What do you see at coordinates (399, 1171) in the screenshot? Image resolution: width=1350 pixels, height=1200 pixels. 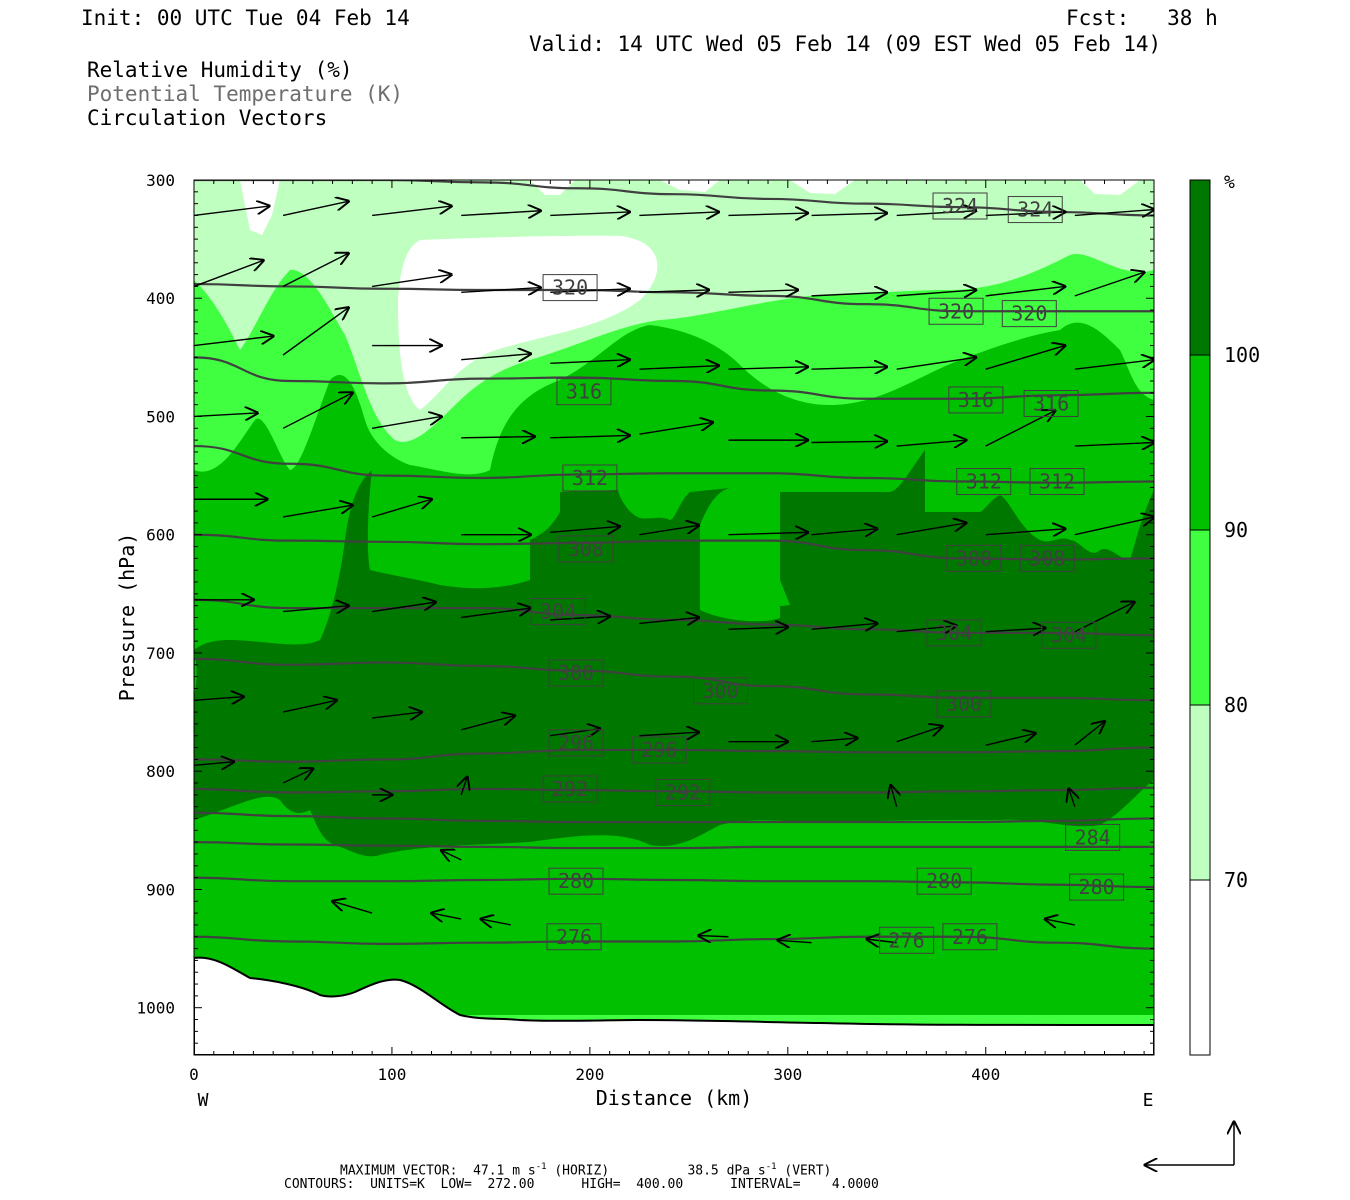 I see `max-vector-label: MAXIMUM VECTOR:` at bounding box center [399, 1171].